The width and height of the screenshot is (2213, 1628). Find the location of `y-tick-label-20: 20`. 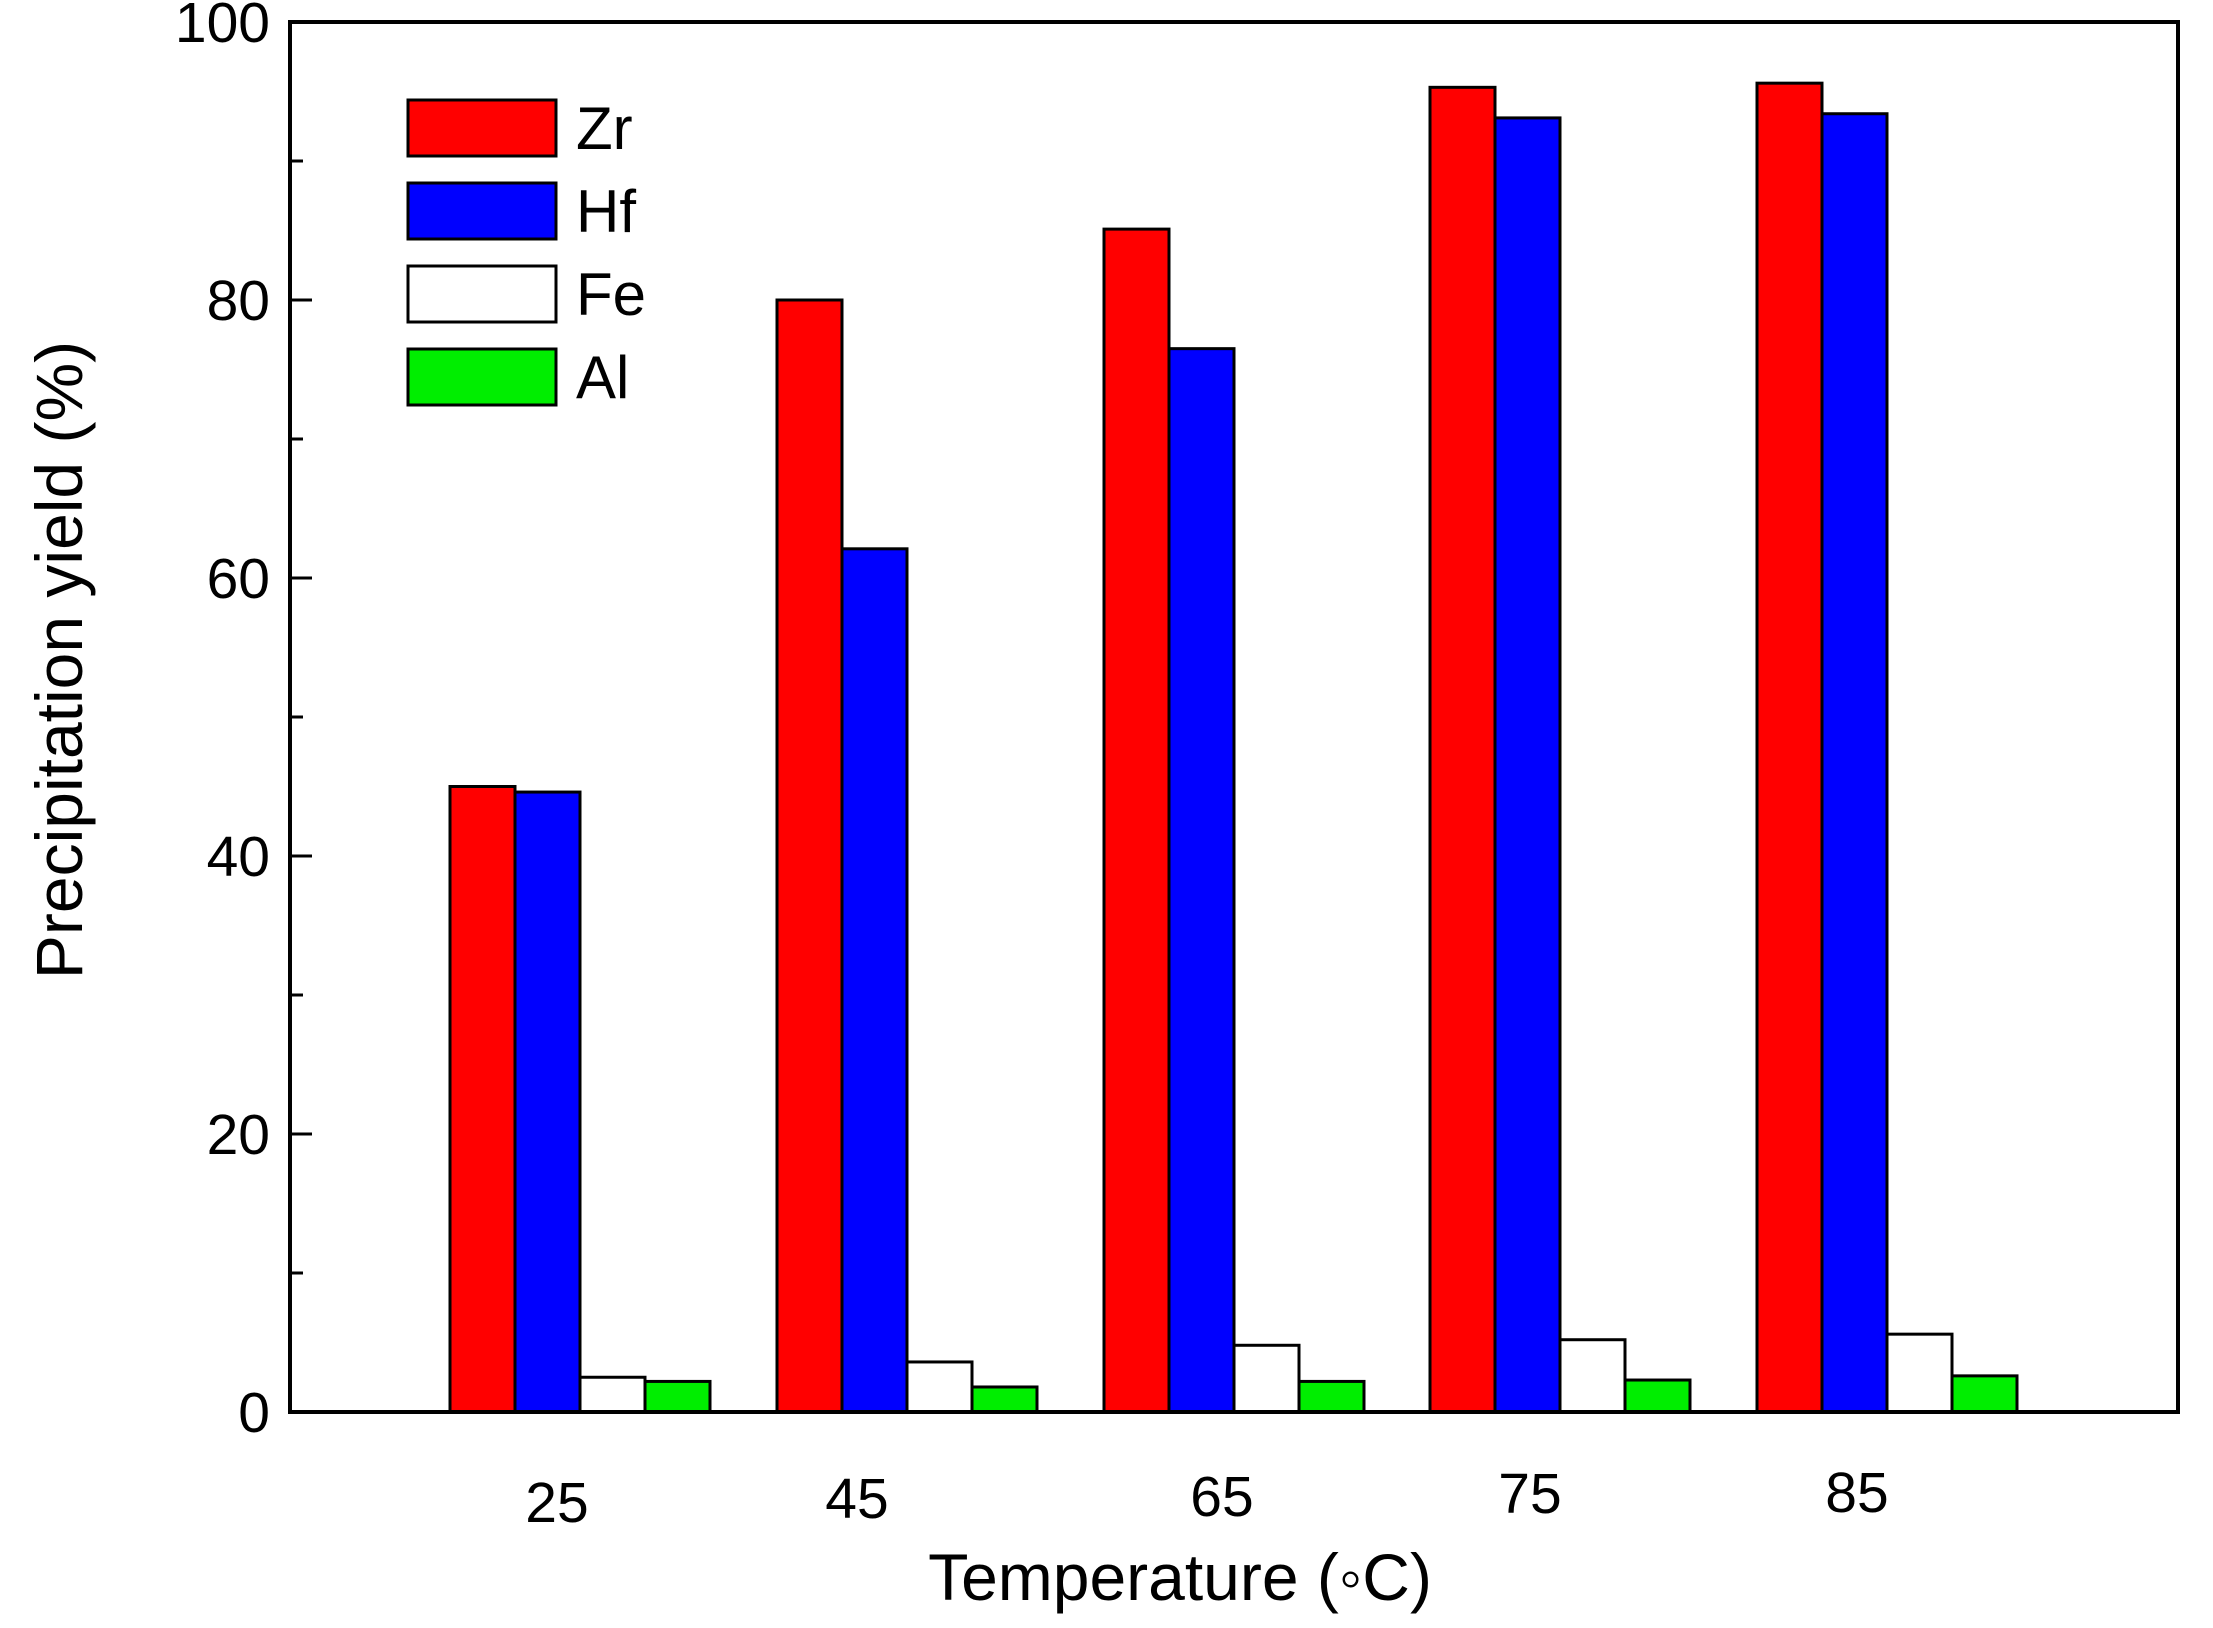

y-tick-label-20: 20 is located at coordinates (238, 1135).